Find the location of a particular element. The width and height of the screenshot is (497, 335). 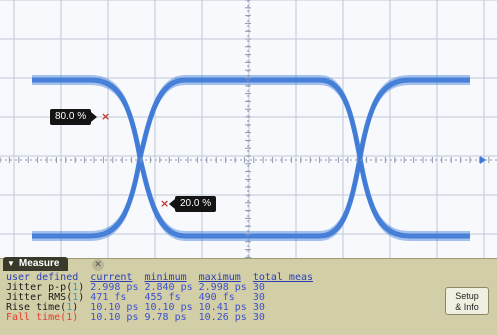

setup-info-button: Setup & Info is located at coordinates (467, 301).